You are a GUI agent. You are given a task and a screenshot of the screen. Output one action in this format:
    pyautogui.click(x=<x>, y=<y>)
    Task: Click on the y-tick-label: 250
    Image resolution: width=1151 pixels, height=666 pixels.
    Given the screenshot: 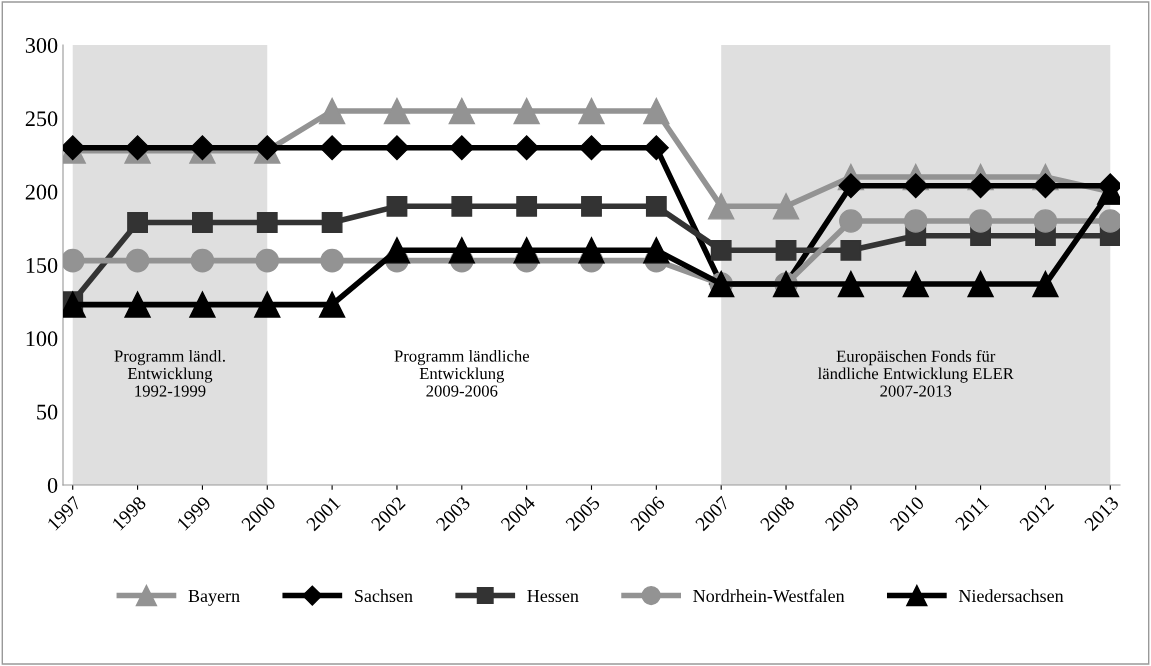 What is the action you would take?
    pyautogui.click(x=41, y=119)
    